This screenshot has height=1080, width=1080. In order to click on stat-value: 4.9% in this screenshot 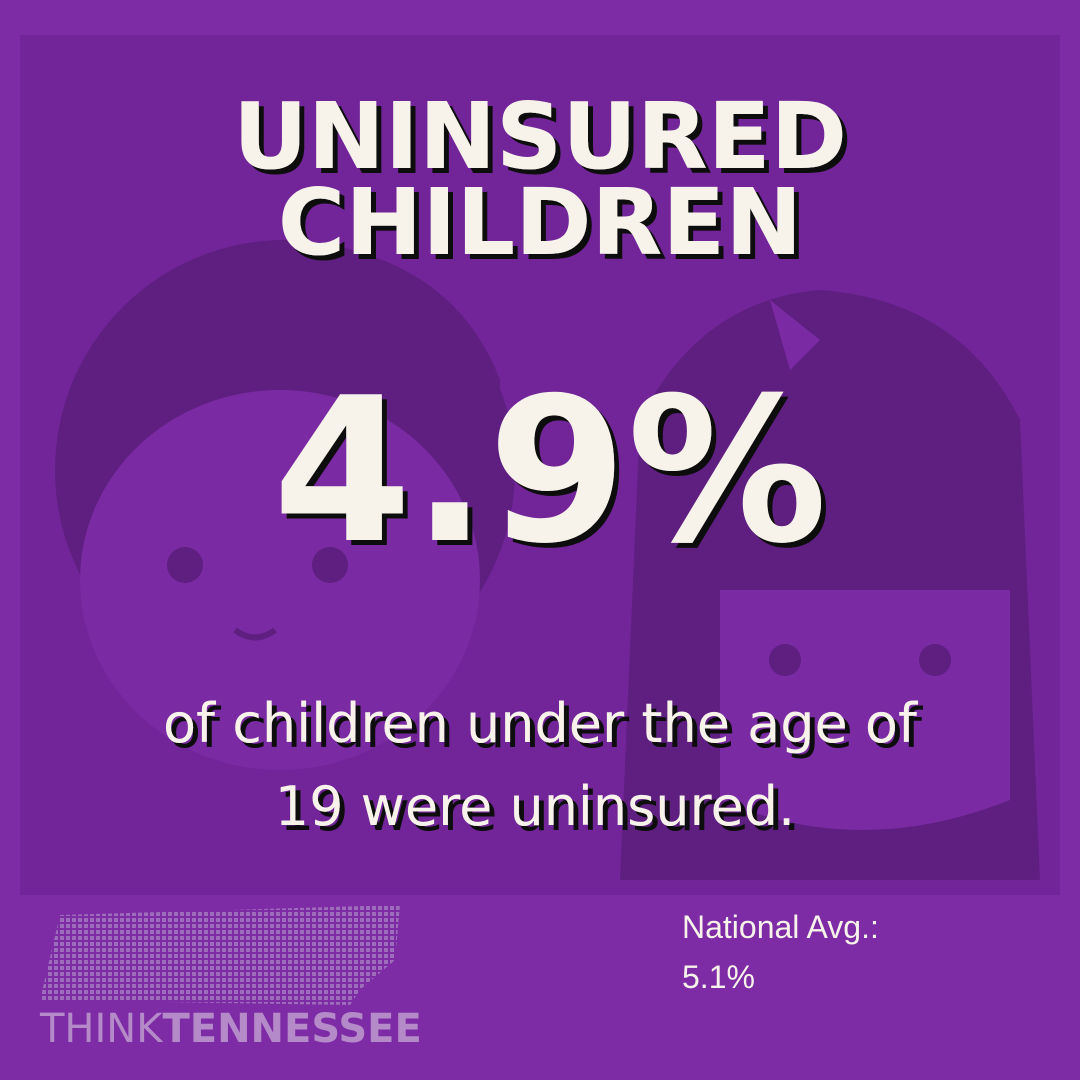, I will do `click(550, 471)`.